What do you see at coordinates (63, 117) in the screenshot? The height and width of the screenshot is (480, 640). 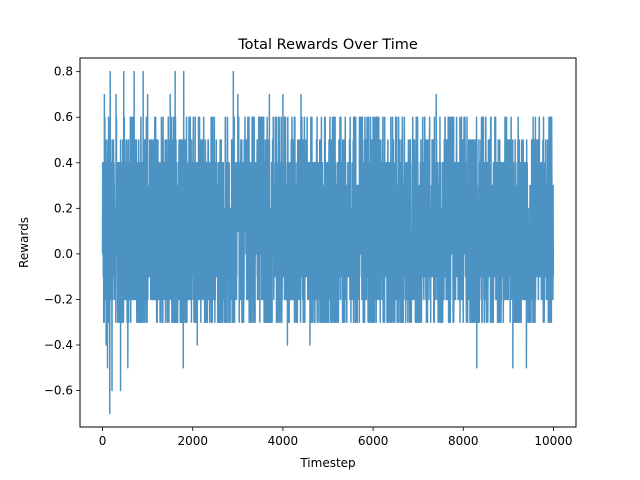 I see `y-tick-label: 0.6` at bounding box center [63, 117].